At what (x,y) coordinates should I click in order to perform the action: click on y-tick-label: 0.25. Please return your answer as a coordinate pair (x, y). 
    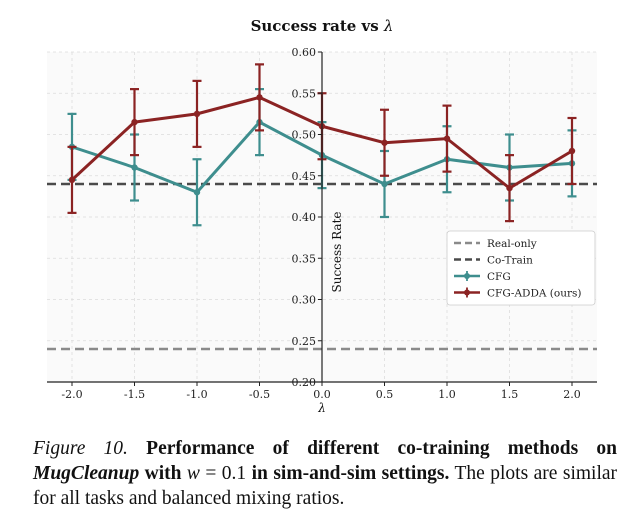
    Looking at the image, I should click on (304, 341).